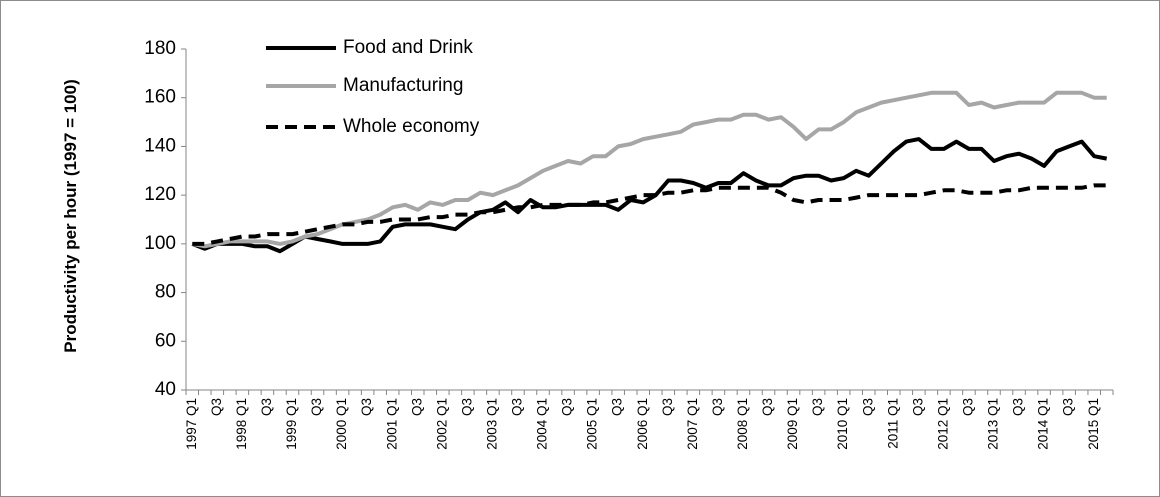 The image size is (1160, 497). I want to click on x-tick-label: 2002 Q1, so click(441, 424).